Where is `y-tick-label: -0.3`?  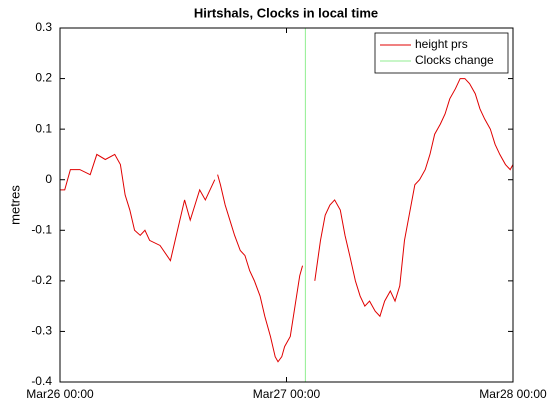
y-tick-label: -0.3 is located at coordinates (41, 331).